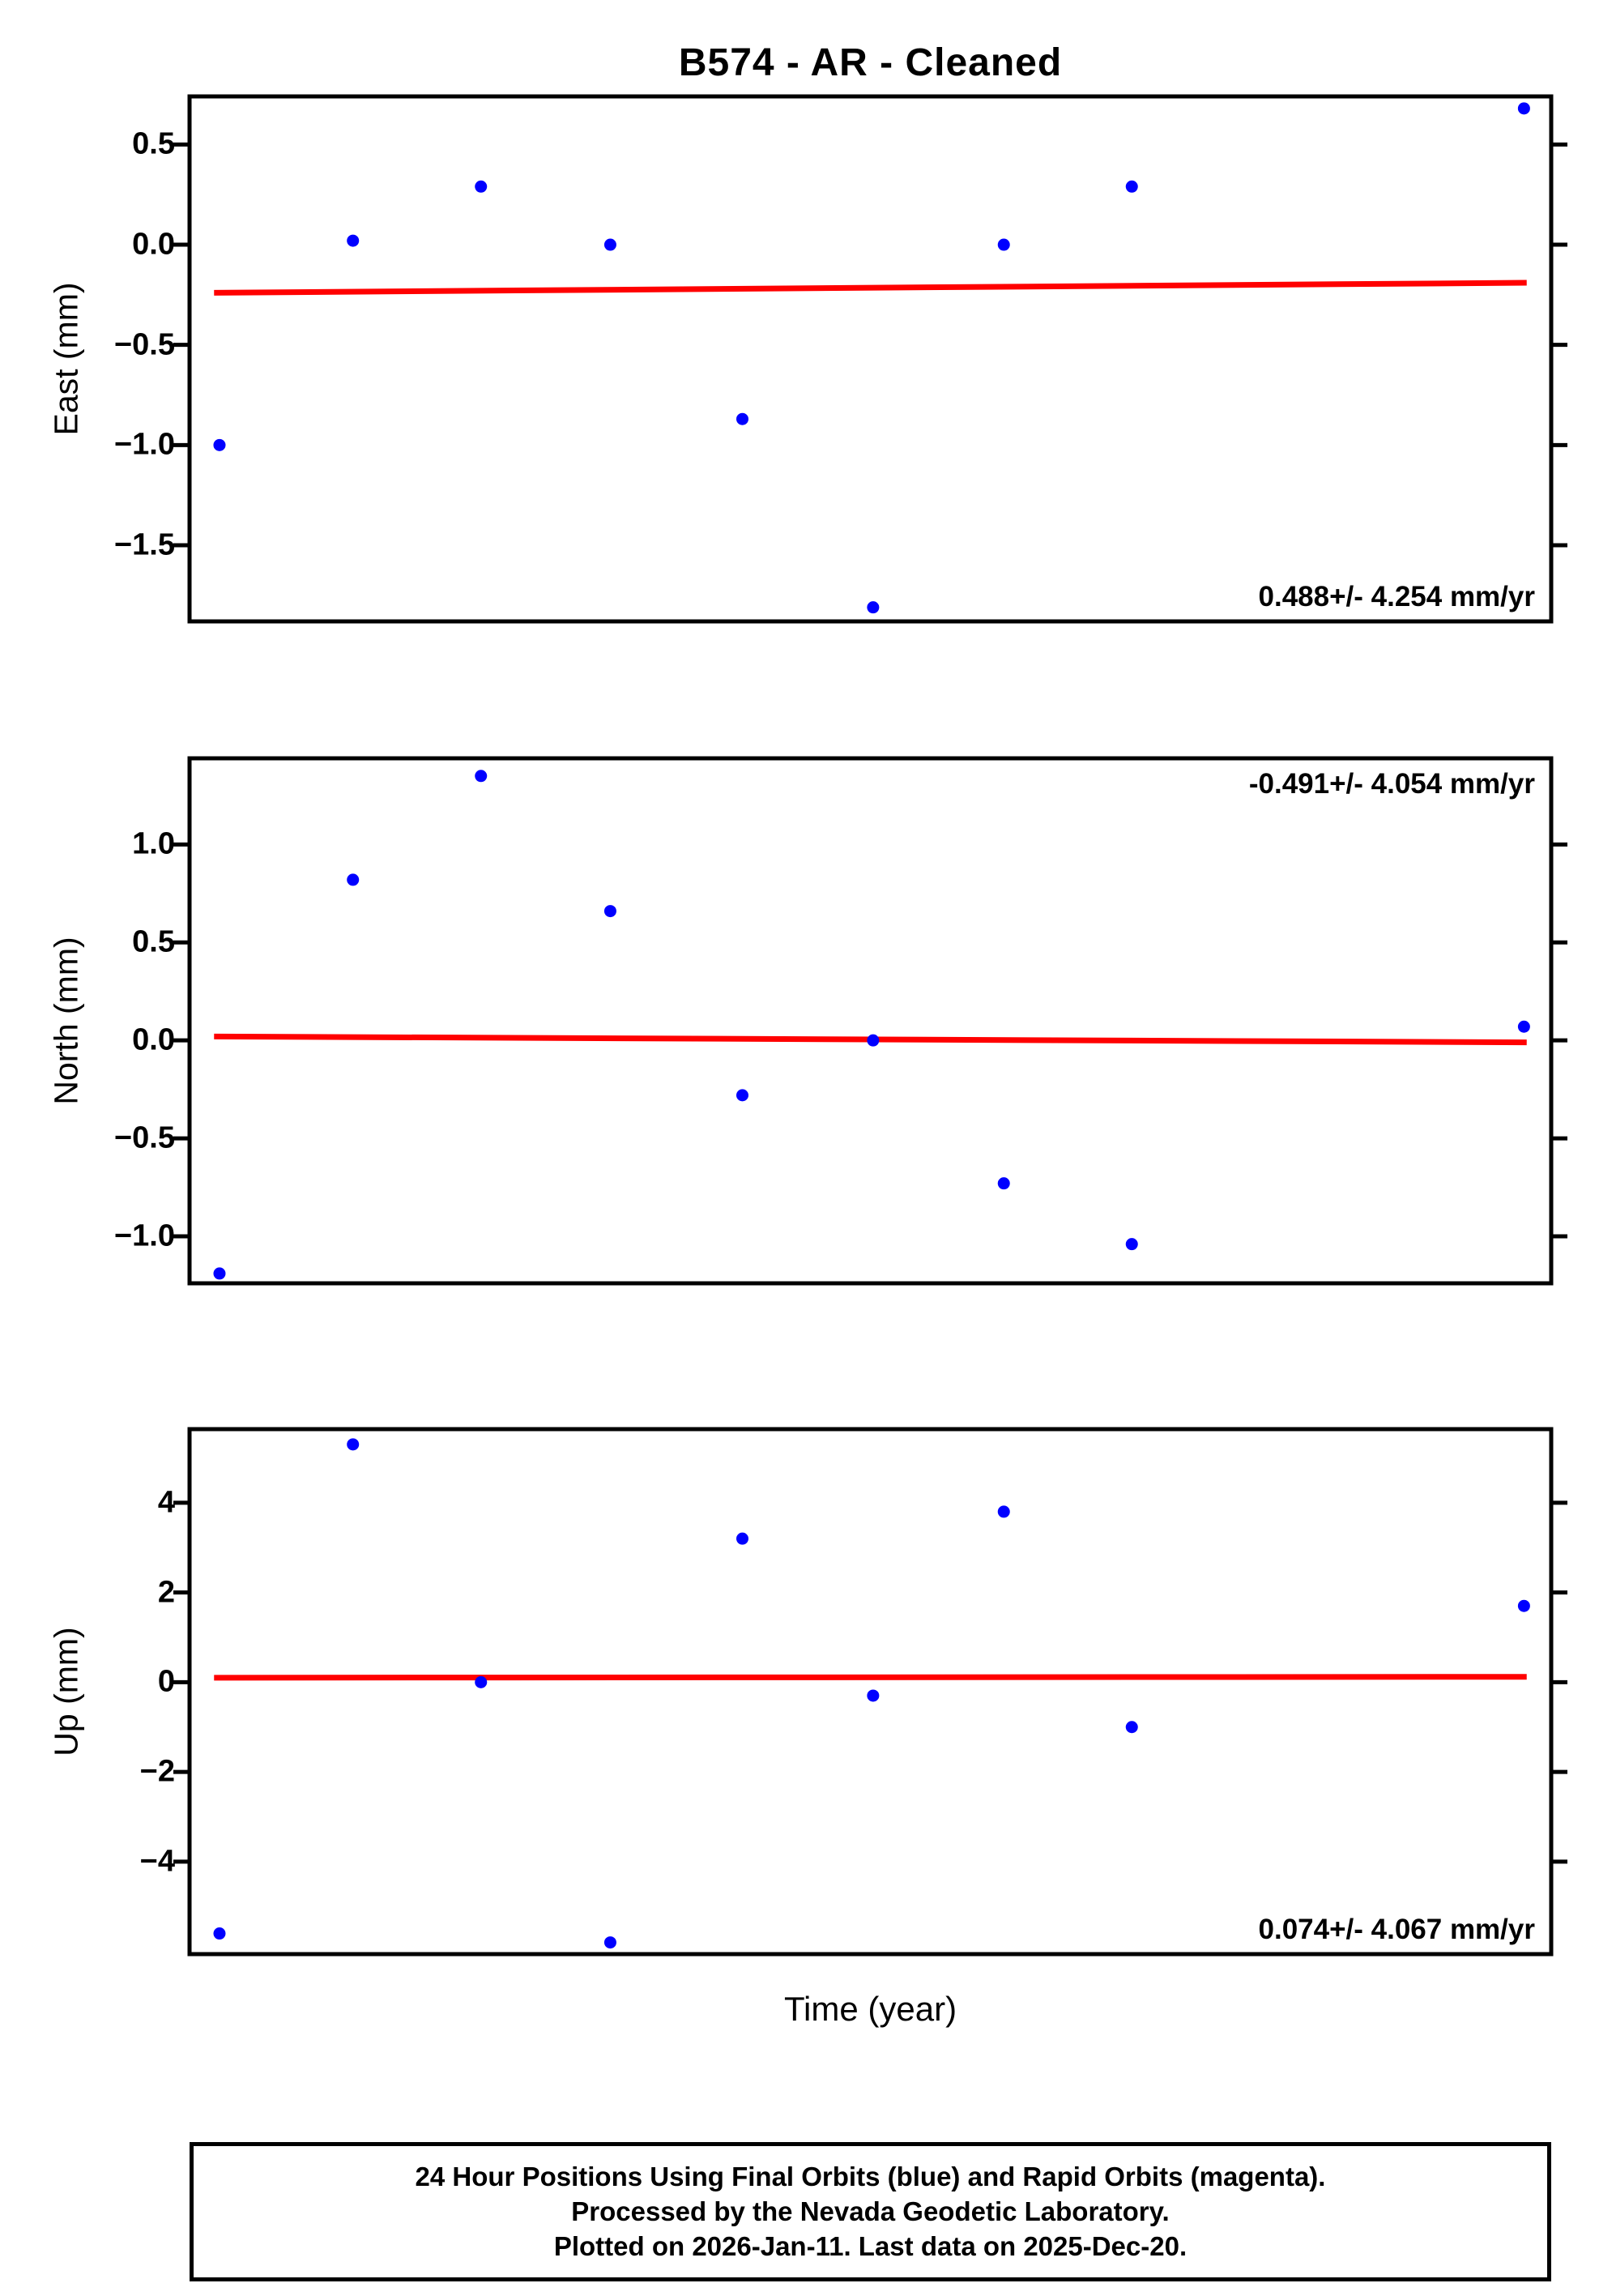  What do you see at coordinates (157, 1861) in the screenshot?
I see `y-tick-label: −4` at bounding box center [157, 1861].